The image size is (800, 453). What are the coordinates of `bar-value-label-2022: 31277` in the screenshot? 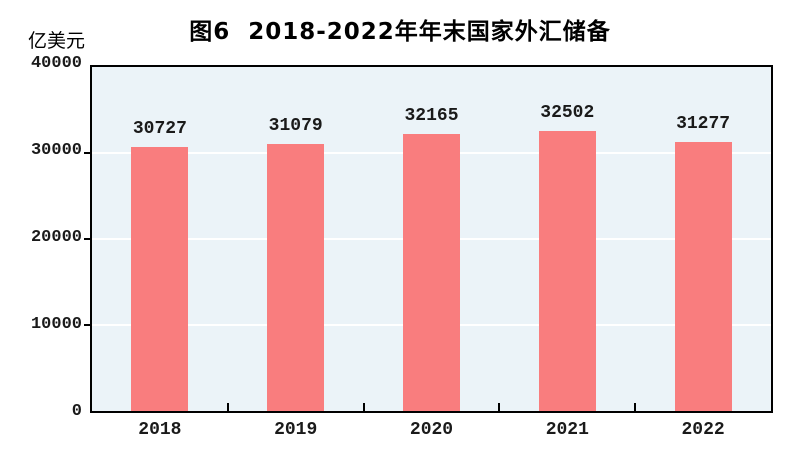 It's located at (703, 124).